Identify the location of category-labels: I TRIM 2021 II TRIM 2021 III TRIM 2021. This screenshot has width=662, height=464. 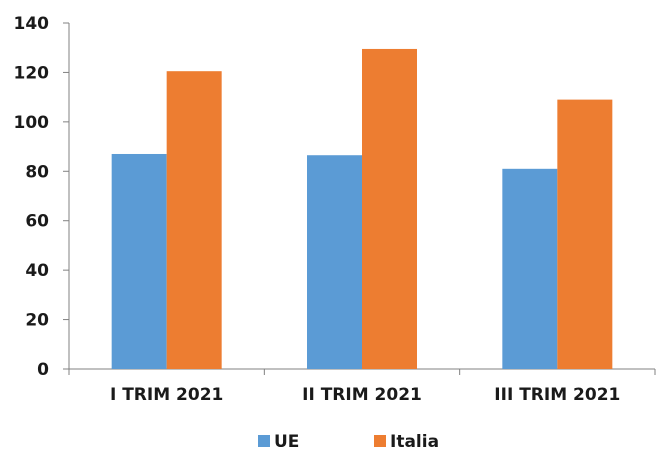
(365, 395).